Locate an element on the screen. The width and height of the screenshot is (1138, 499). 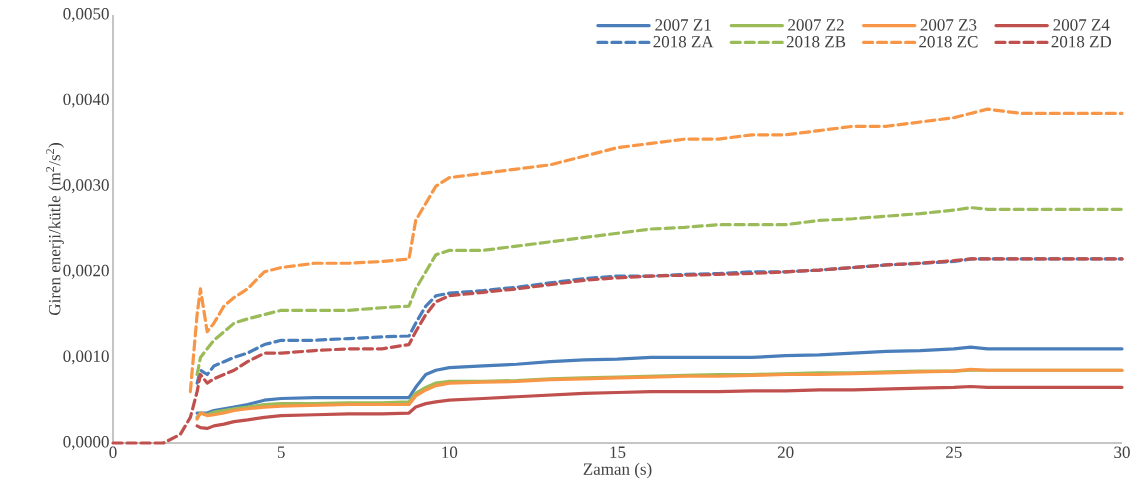
legend-label: 2018 ZC is located at coordinates (948, 42).